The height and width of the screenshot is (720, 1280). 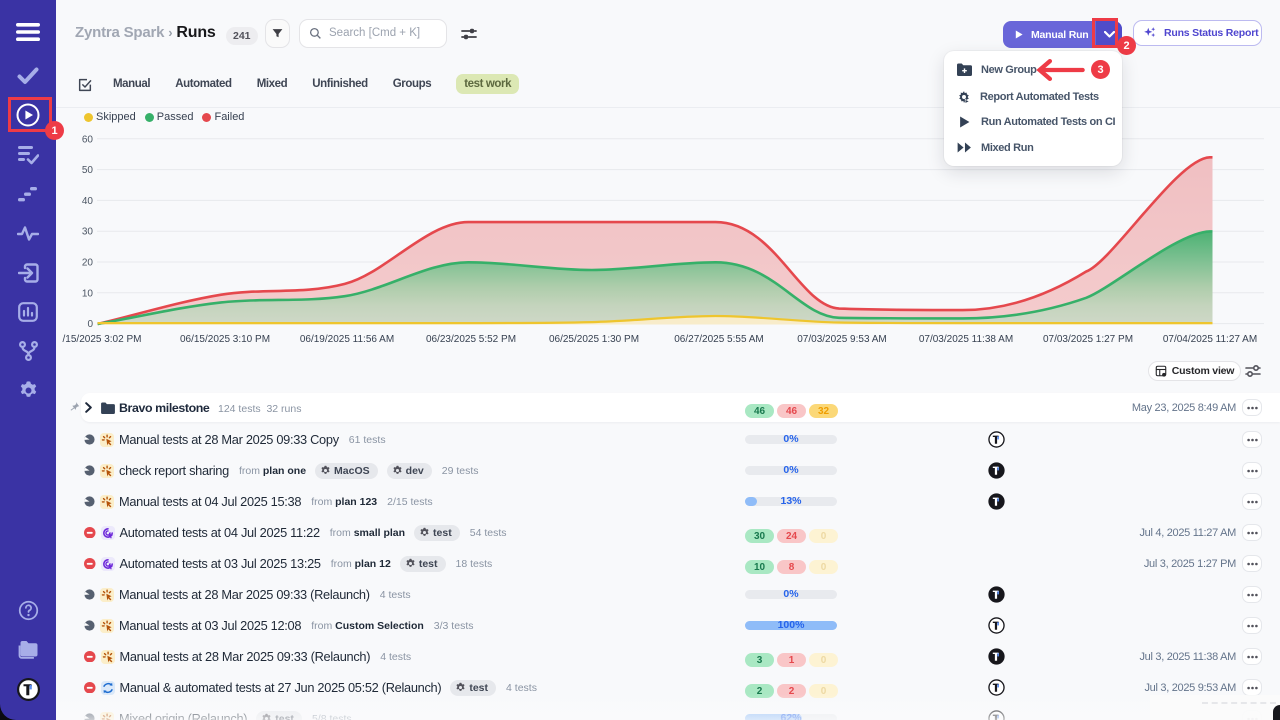 I want to click on svg-text: 10, so click(x=88, y=293).